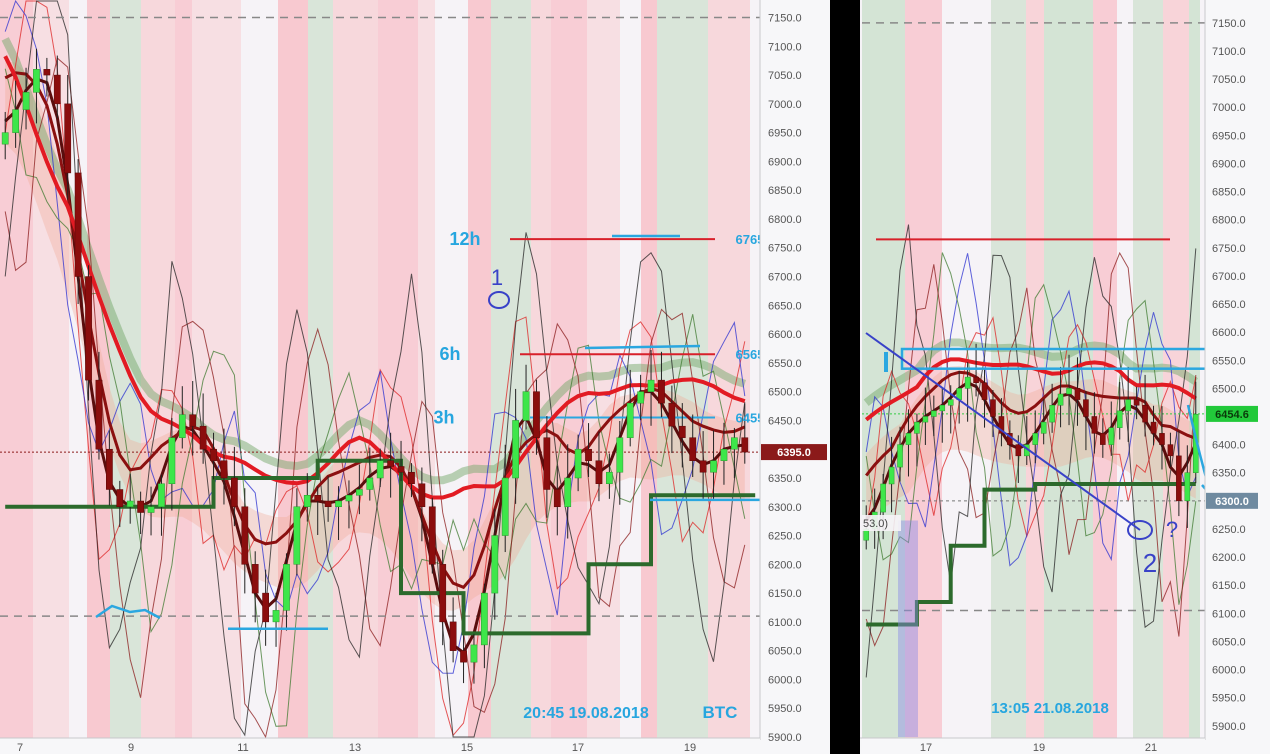 The height and width of the screenshot is (754, 1270). What do you see at coordinates (128, 612) in the screenshot?
I see `support-annotation-line` at bounding box center [128, 612].